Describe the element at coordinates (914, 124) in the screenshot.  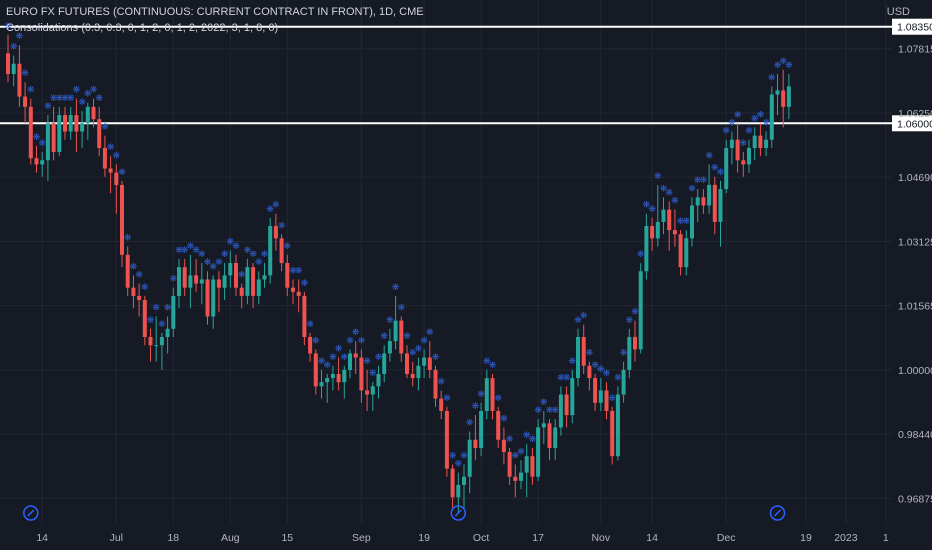
I see `level-price-label: 1.06000` at that location.